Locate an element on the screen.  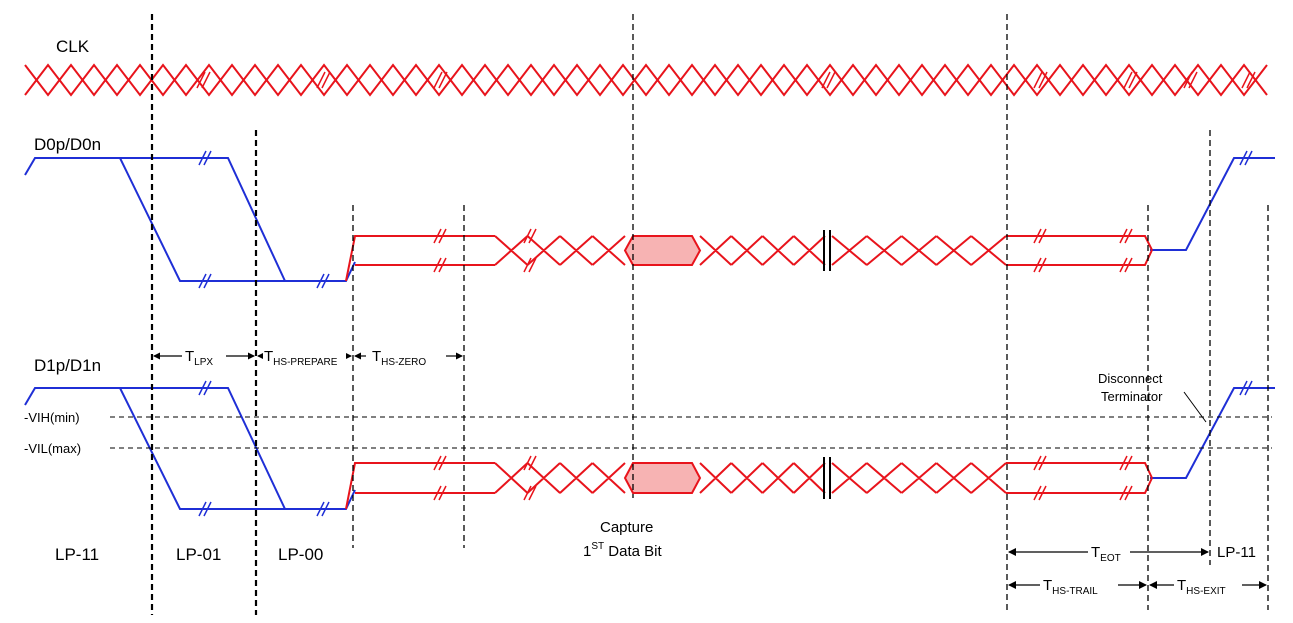
vil-label: -VIL(max) is located at coordinates (52, 448).